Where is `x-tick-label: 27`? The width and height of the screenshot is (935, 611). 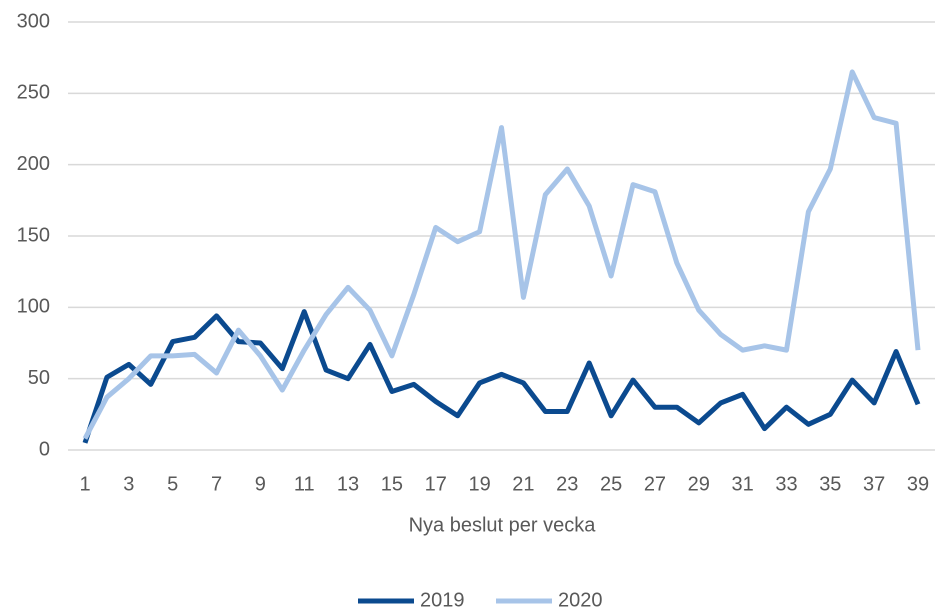 x-tick-label: 27 is located at coordinates (655, 484).